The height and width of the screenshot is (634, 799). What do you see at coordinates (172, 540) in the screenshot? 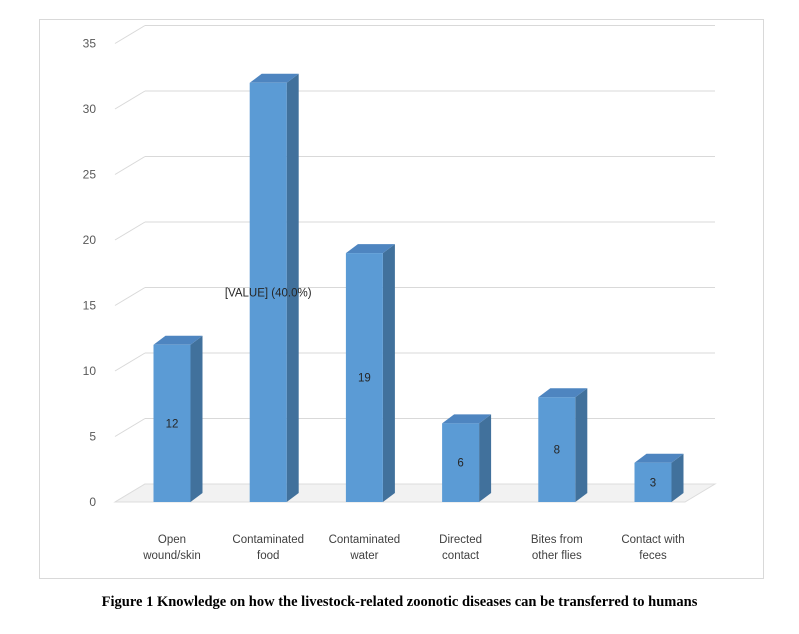
I see `category-label: Open` at bounding box center [172, 540].